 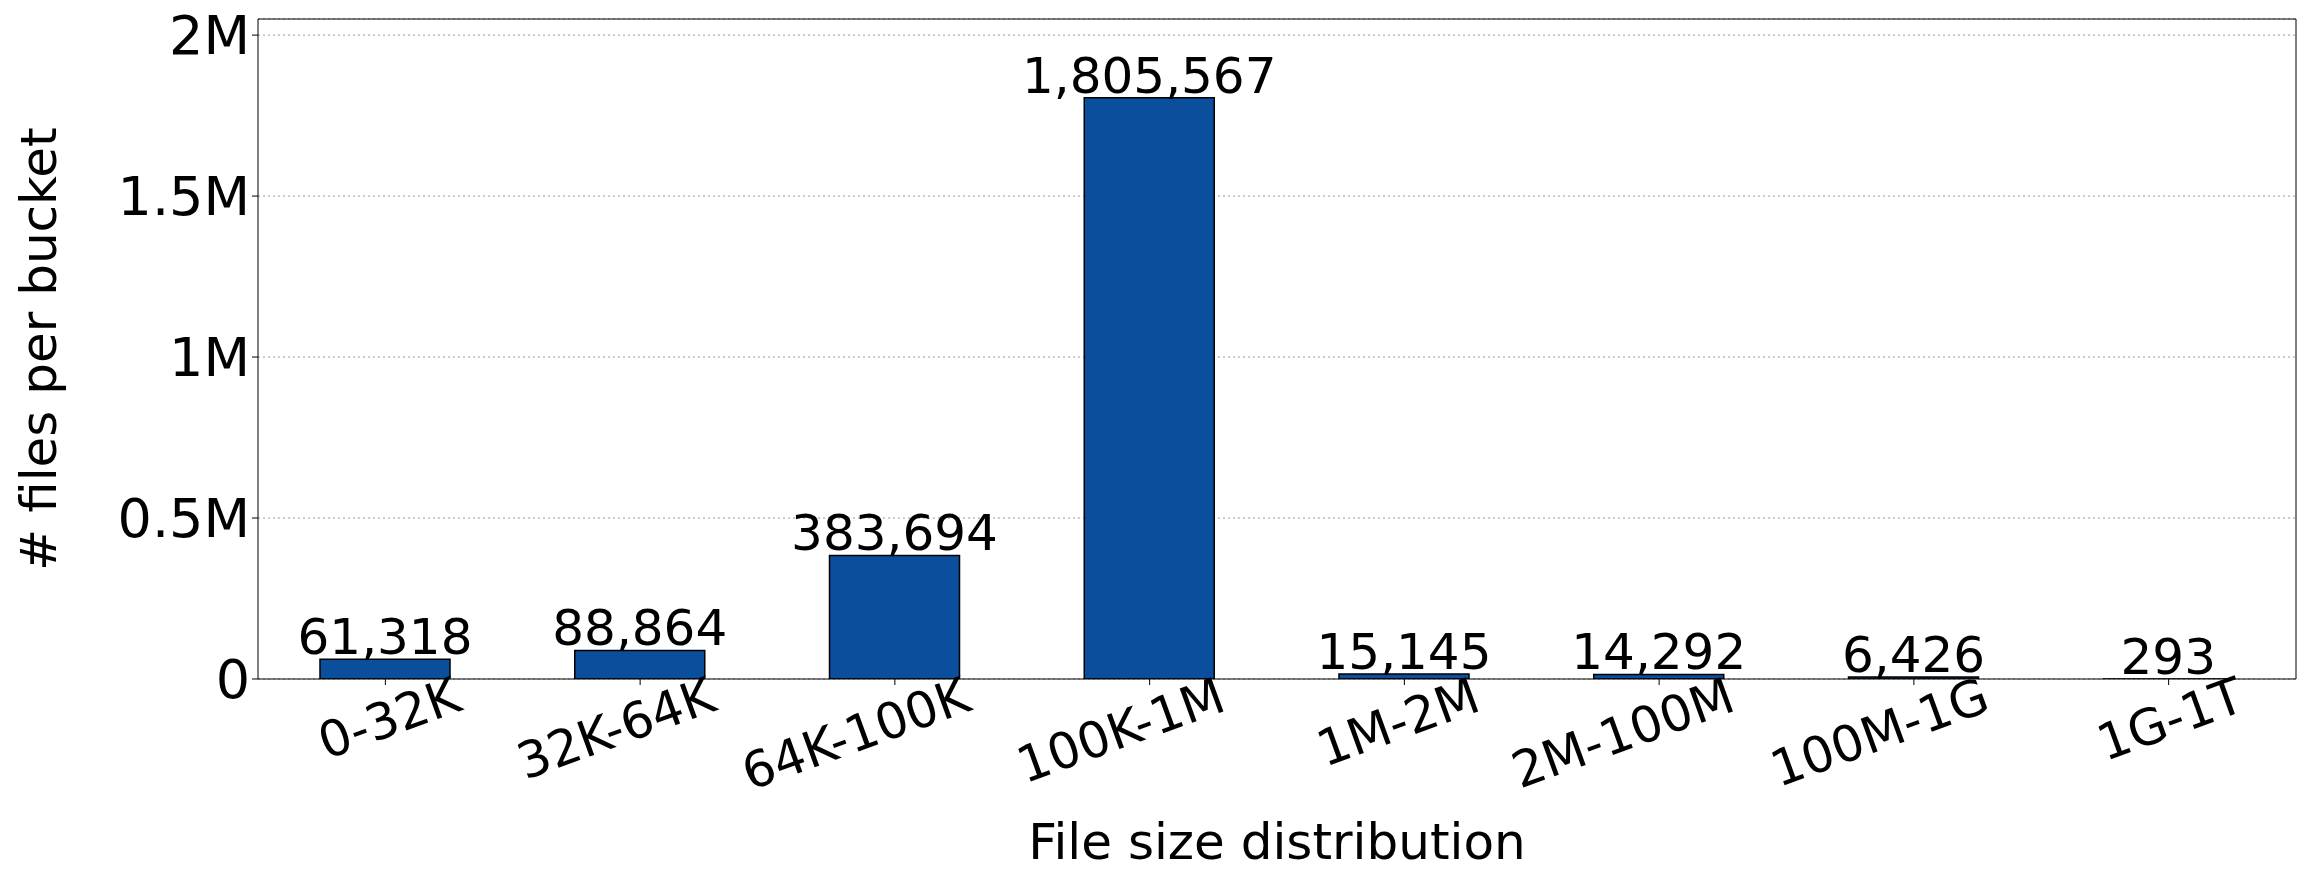 What do you see at coordinates (183, 197) in the screenshot?
I see `y-tick-label: 1.5M` at bounding box center [183, 197].